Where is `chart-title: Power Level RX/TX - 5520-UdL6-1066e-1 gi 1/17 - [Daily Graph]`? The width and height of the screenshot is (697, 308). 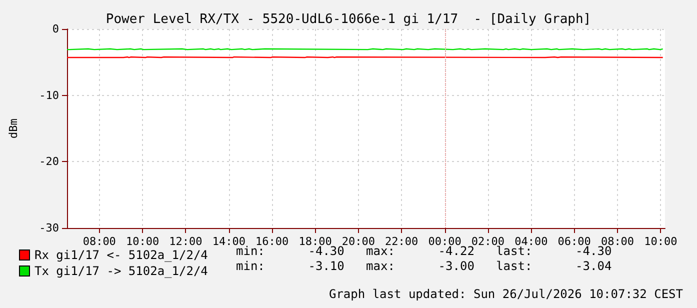
chart-title: Power Level RX/TX - 5520-UdL6-1066e-1 gi 1/17 - [Daily Graph] is located at coordinates (349, 19).